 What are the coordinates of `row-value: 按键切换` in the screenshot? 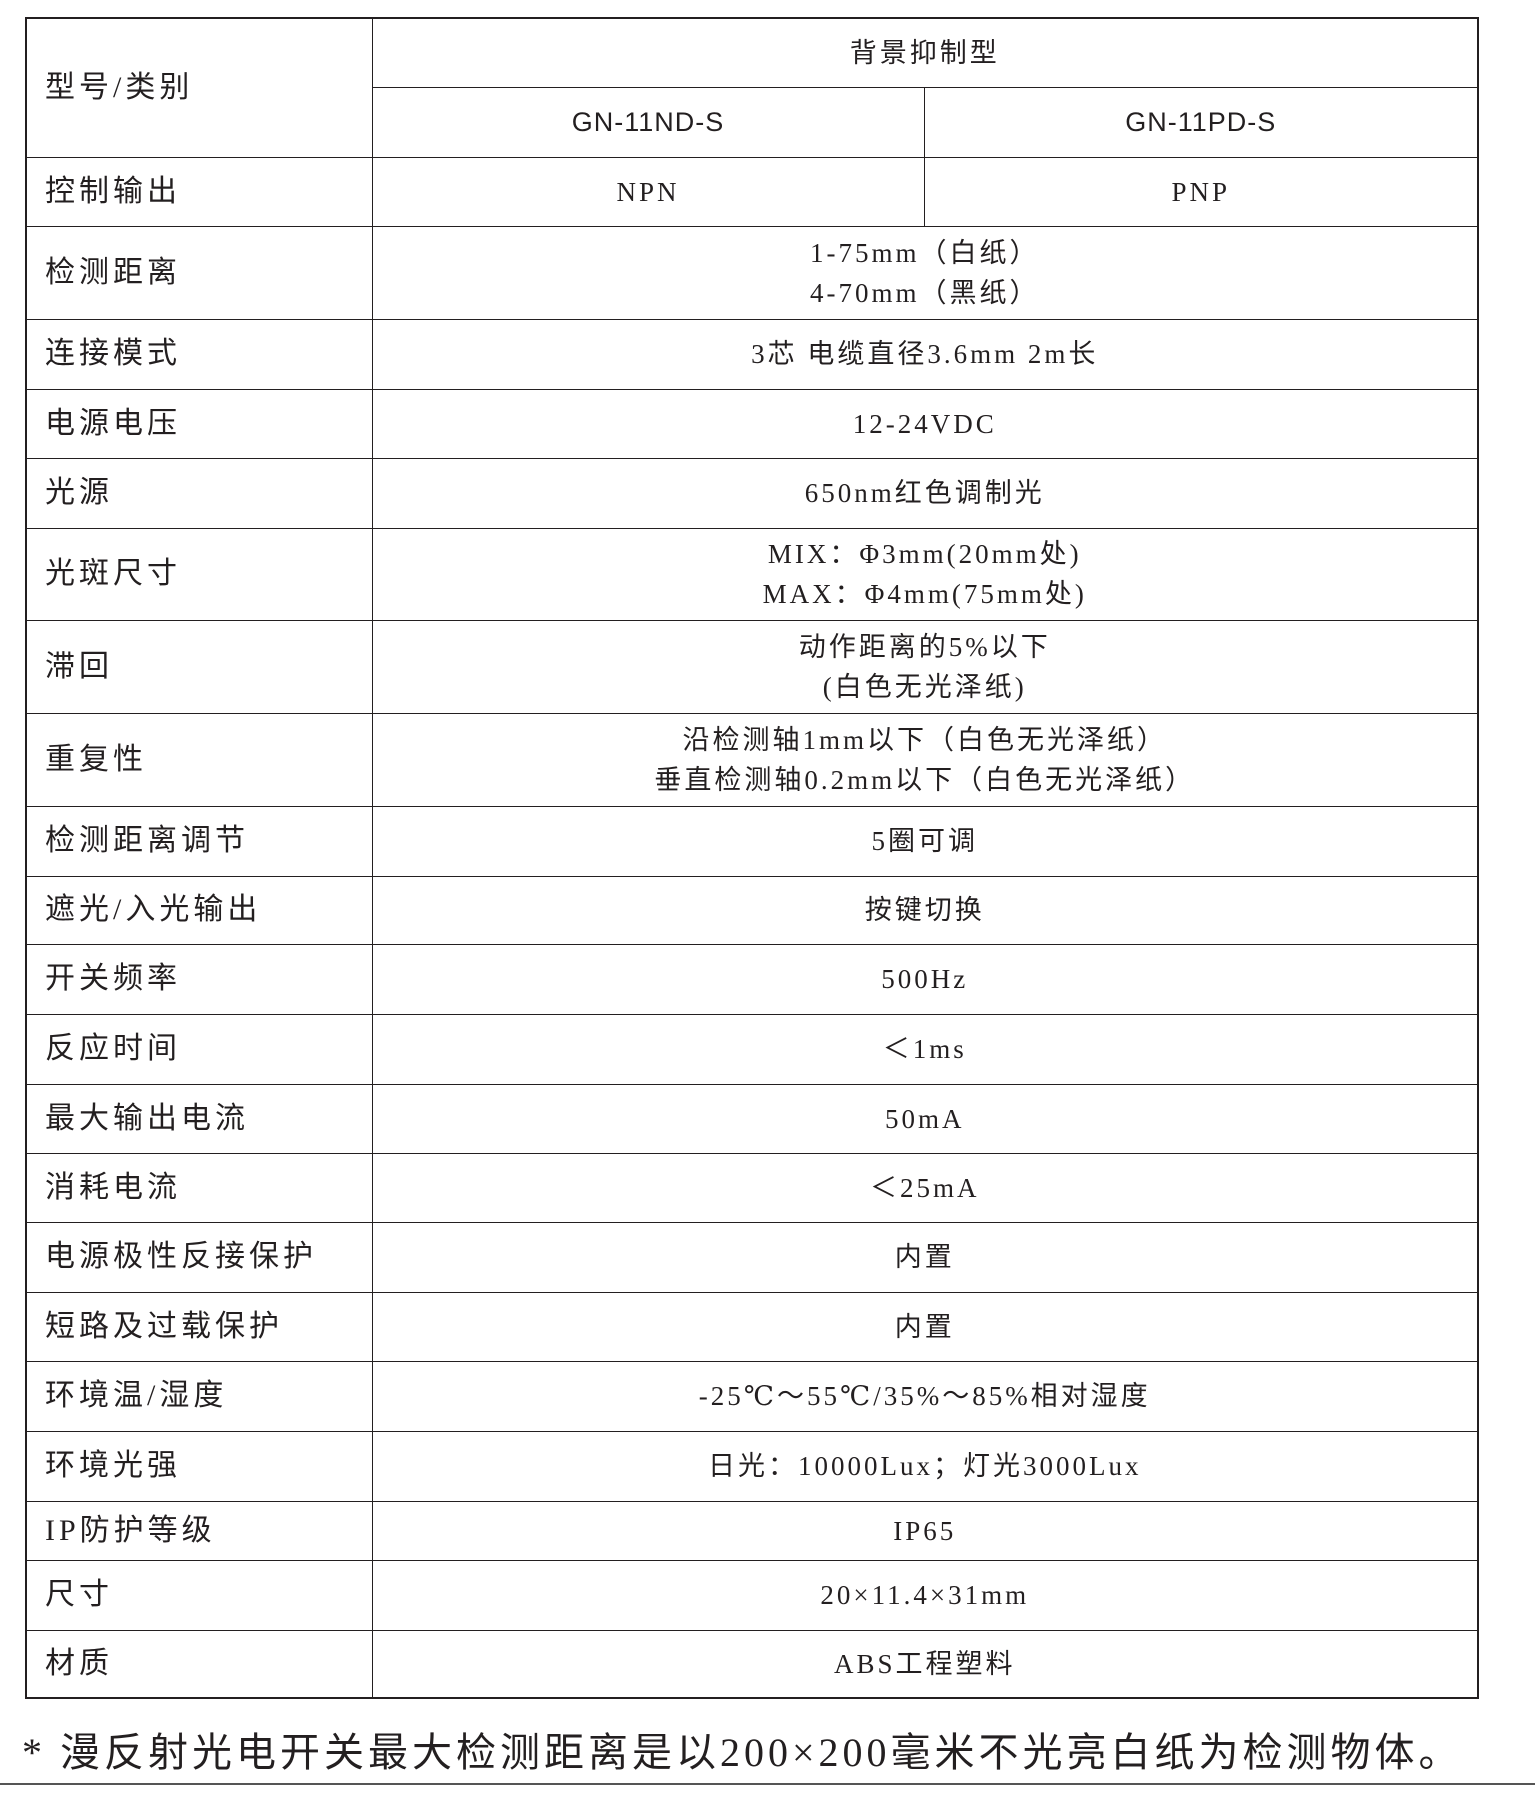 It's located at (925, 910).